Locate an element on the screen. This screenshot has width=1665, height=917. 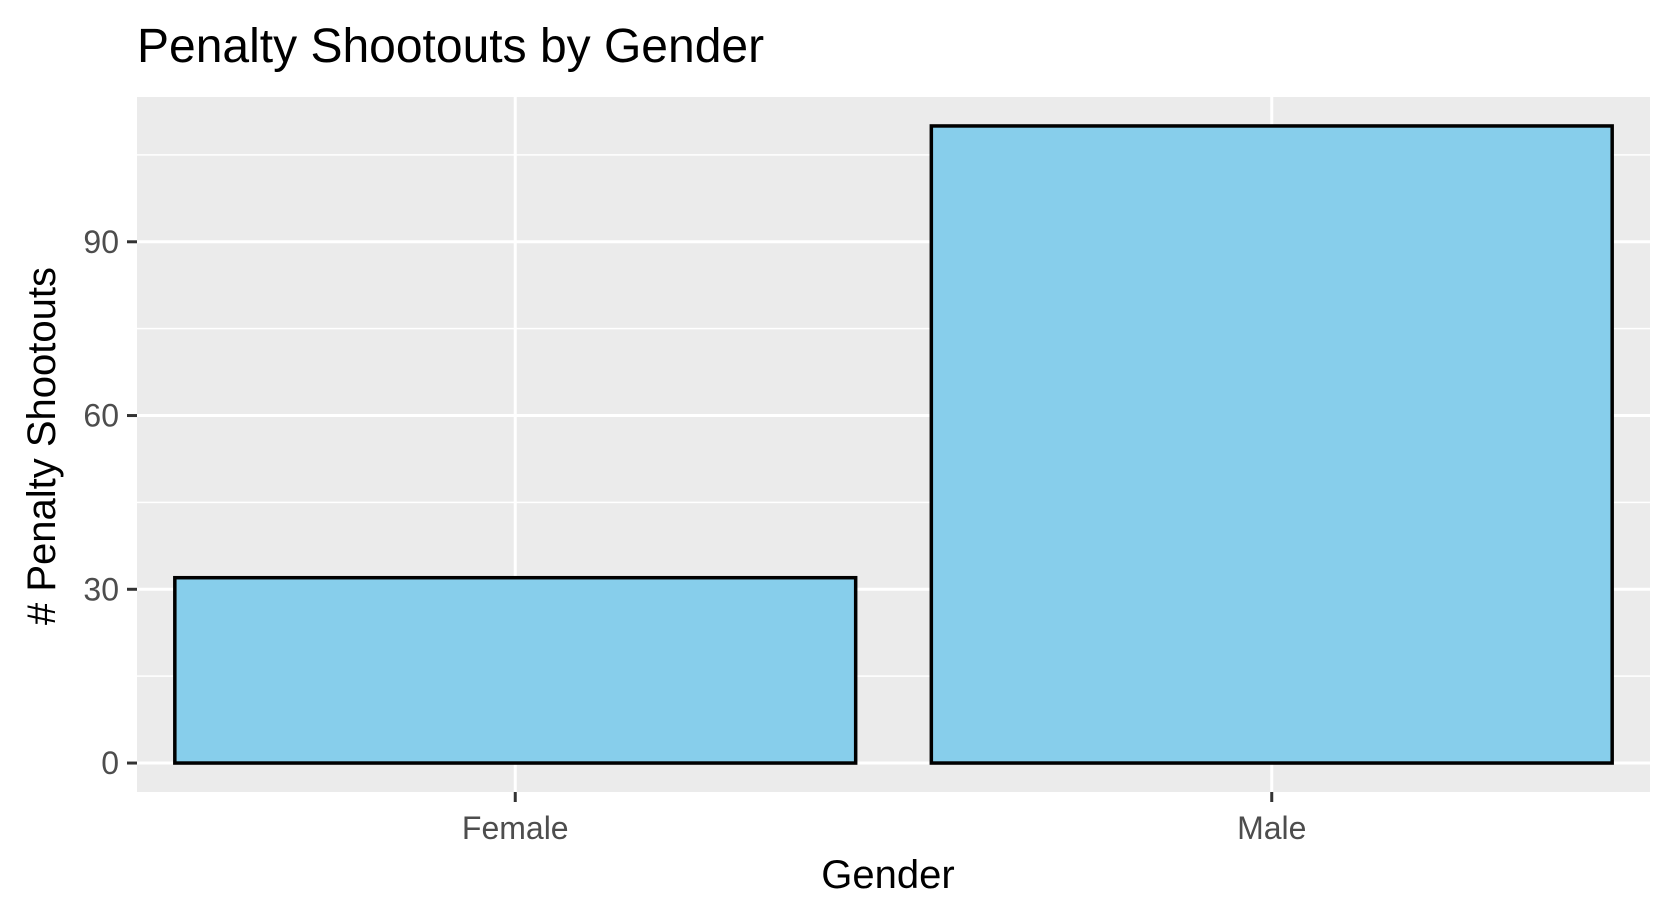
y-tick-label: 30 is located at coordinates (101, 589).